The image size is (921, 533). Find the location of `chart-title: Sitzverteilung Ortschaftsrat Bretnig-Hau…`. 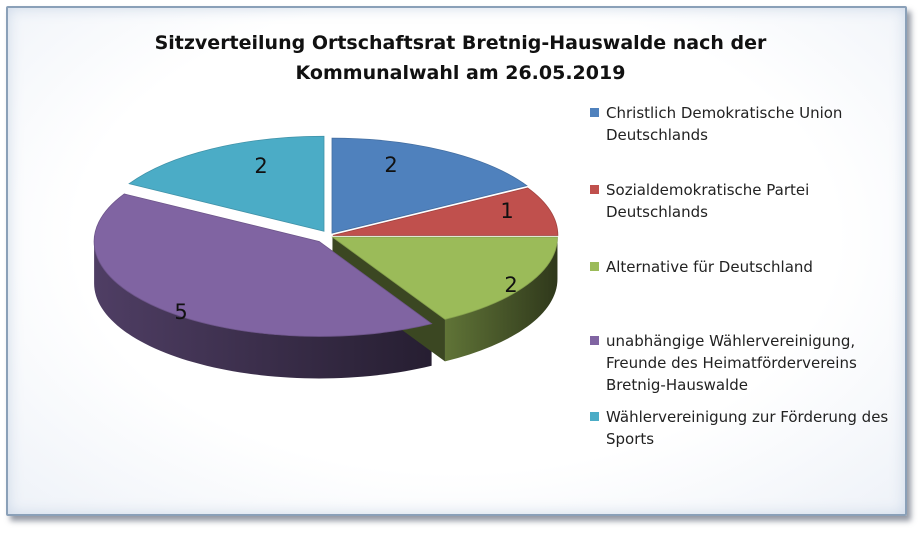

chart-title: Sitzverteilung Ortschaftsrat Bretnig-Hau… is located at coordinates (460, 58).